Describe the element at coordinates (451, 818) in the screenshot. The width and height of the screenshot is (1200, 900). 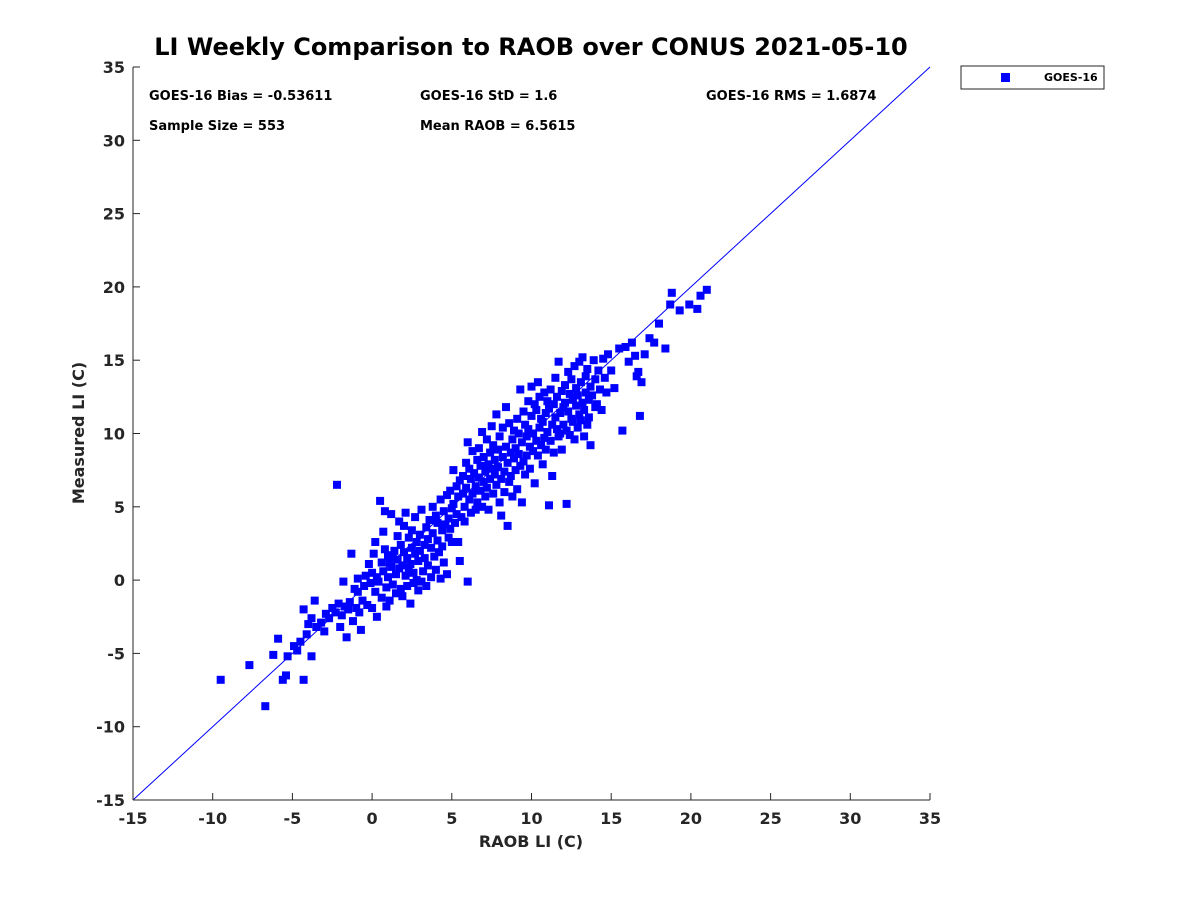
I see `x-tick-label: 5` at that location.